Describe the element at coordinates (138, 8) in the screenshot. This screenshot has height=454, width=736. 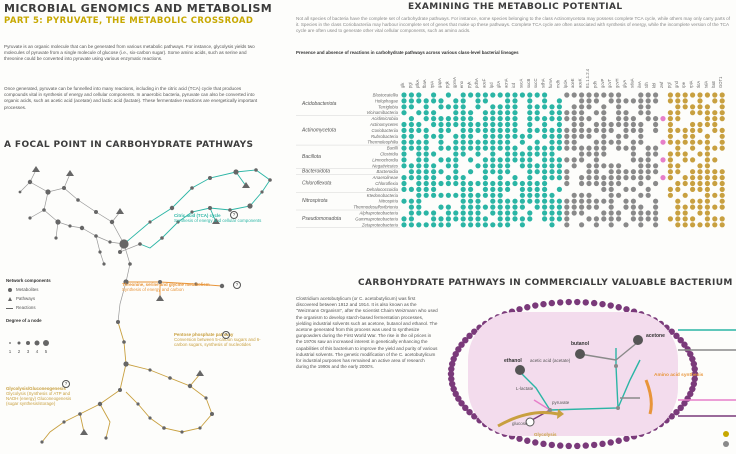
I see `page-title: MICROBIAL GENOMICS AND METABOLISM` at that location.